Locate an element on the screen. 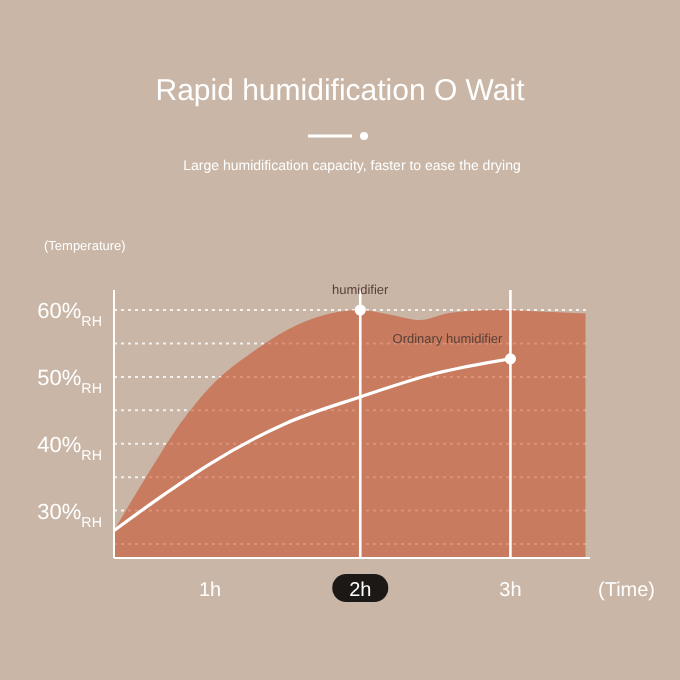 The width and height of the screenshot is (680, 680). y-tick-label: 30%$_{RH}$ is located at coordinates (69, 515).